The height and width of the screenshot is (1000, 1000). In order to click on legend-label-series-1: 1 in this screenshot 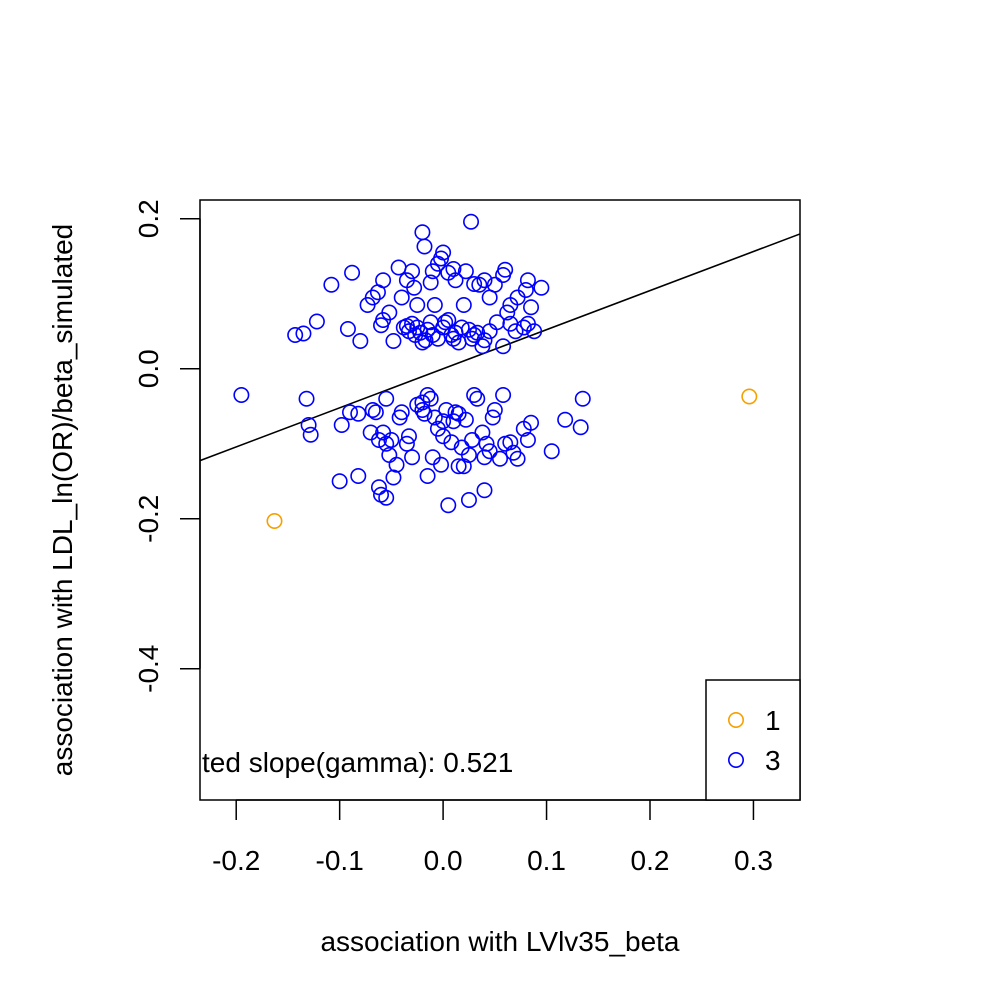, I will do `click(773, 720)`.